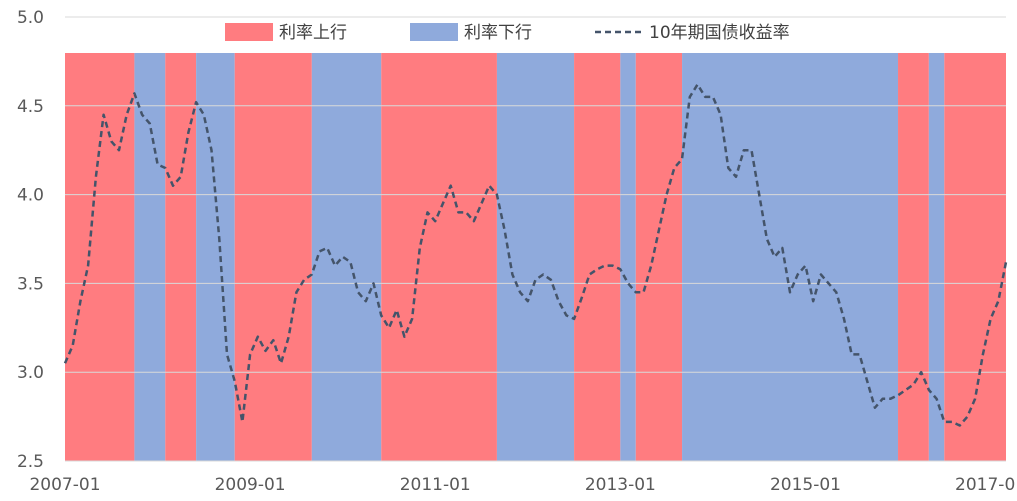 Image resolution: width=1017 pixels, height=501 pixels. I want to click on x-tick-label: 2007-01, so click(64, 485).